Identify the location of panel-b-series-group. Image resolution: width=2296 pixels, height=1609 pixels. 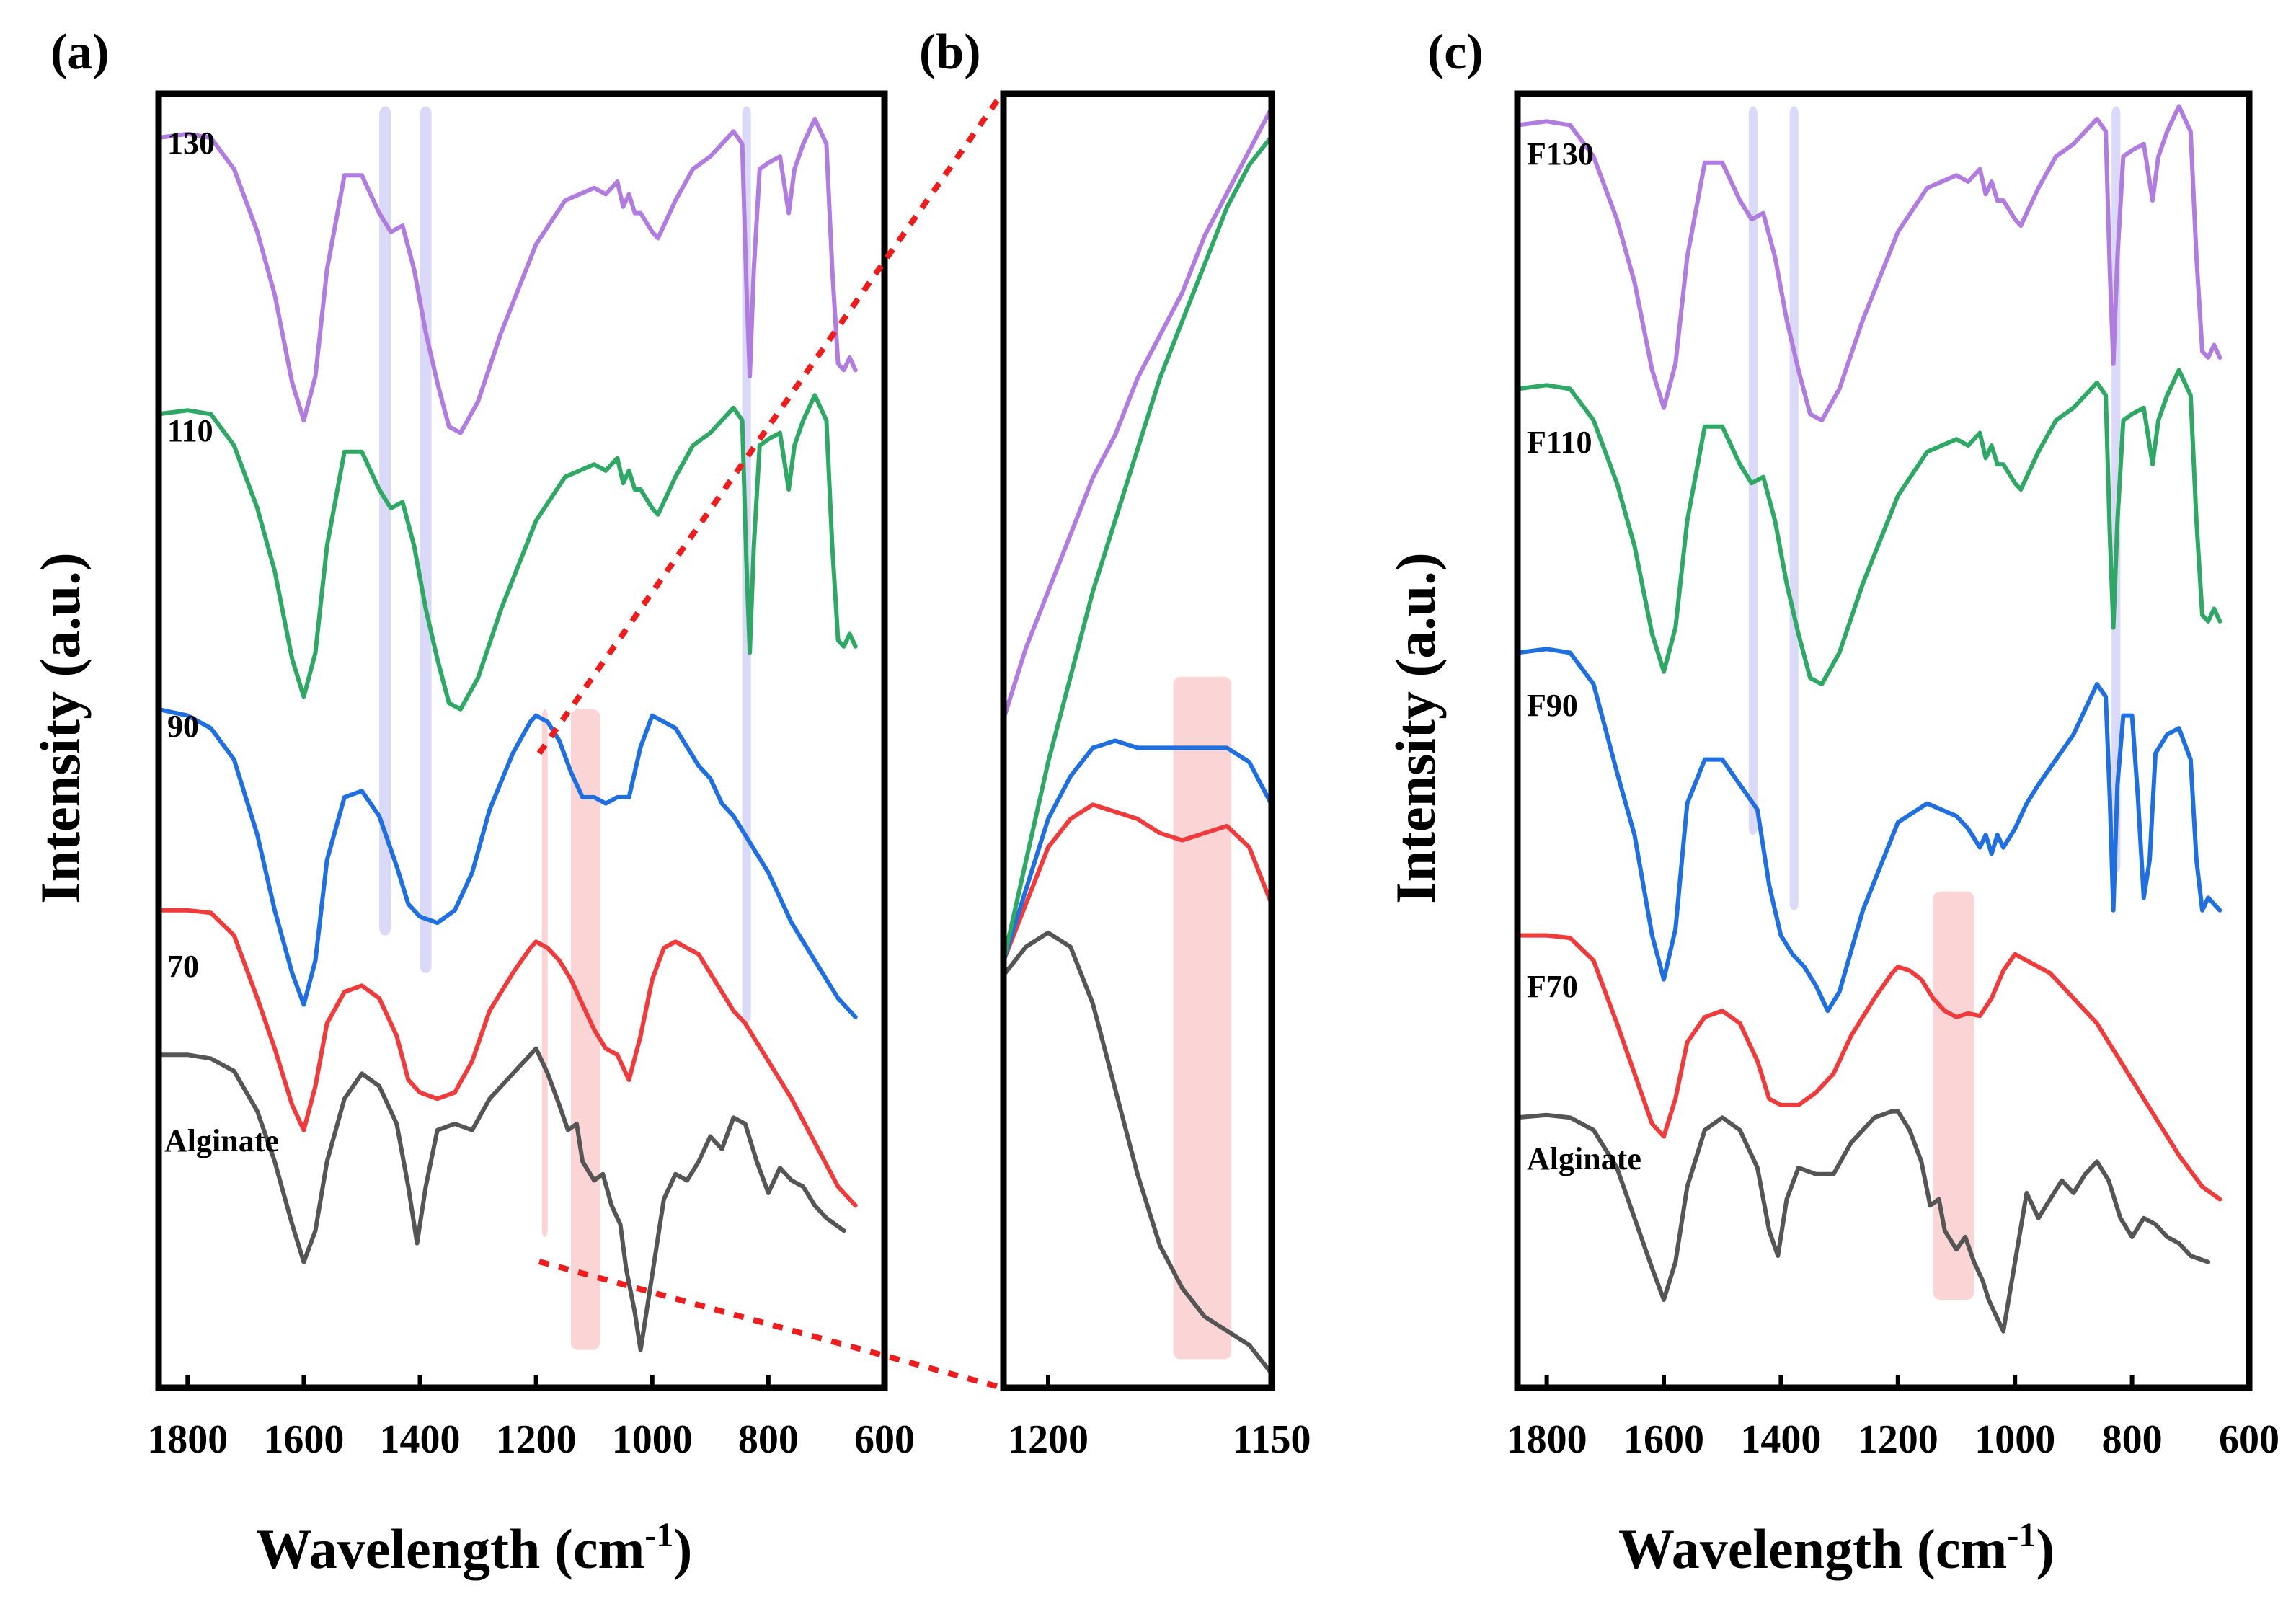
(1137, 741).